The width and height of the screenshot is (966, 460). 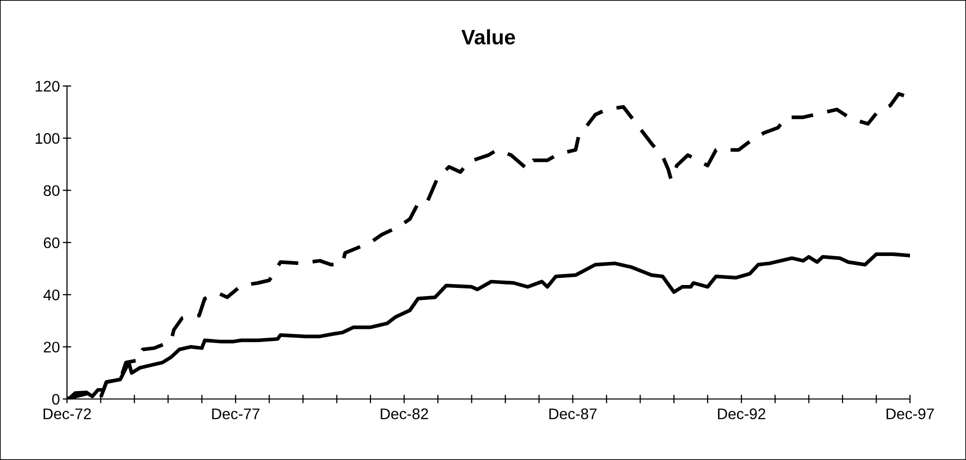 What do you see at coordinates (488, 37) in the screenshot?
I see `chart-title: Value` at bounding box center [488, 37].